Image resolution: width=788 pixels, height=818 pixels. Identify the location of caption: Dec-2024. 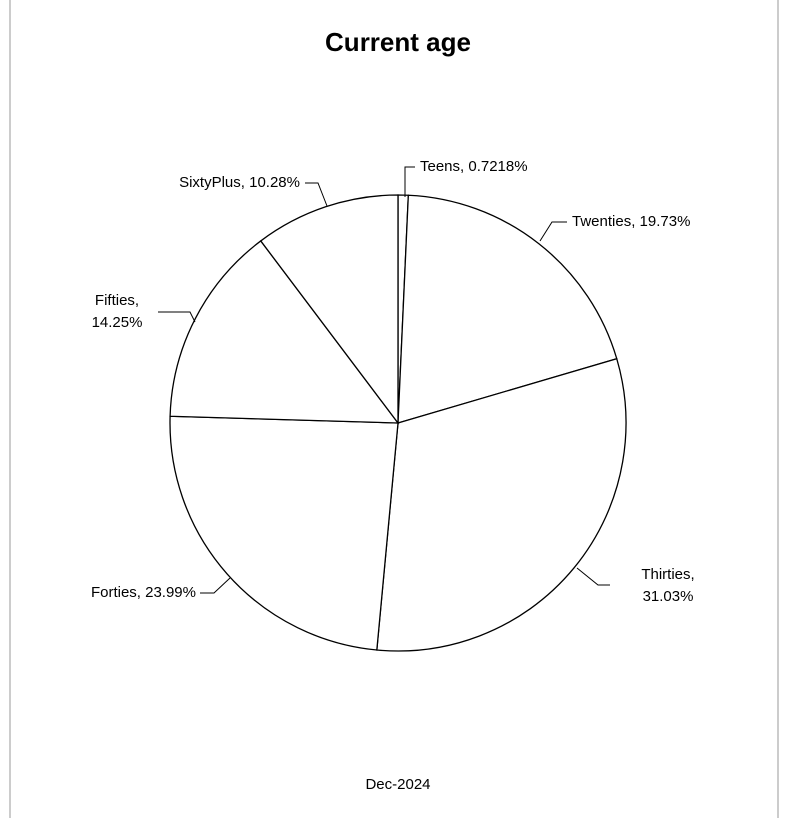
(397, 784).